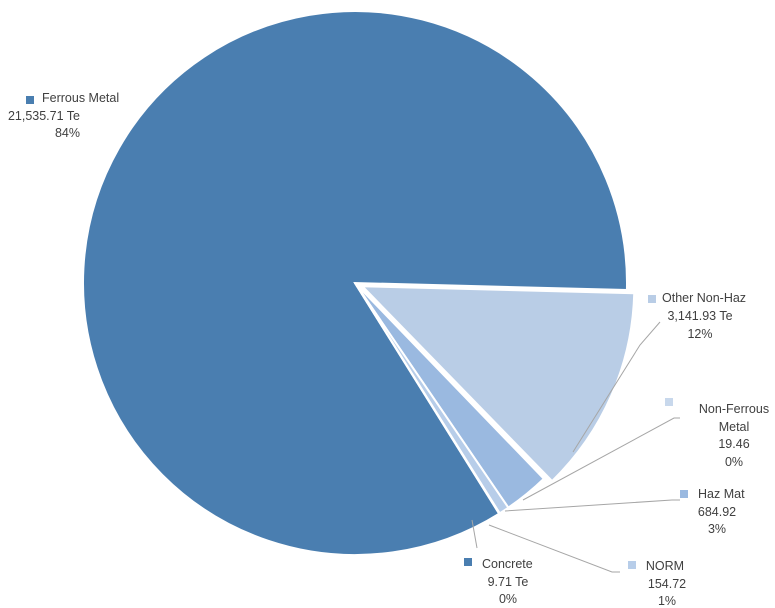  Describe the element at coordinates (428, 399) in the screenshot. I see `slice-concrete` at that location.